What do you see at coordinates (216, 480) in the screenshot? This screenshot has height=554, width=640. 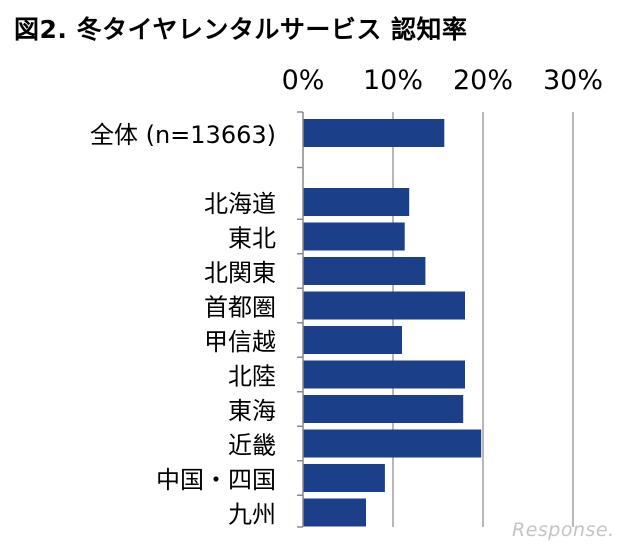 I see `category-label: 中国・四国` at bounding box center [216, 480].